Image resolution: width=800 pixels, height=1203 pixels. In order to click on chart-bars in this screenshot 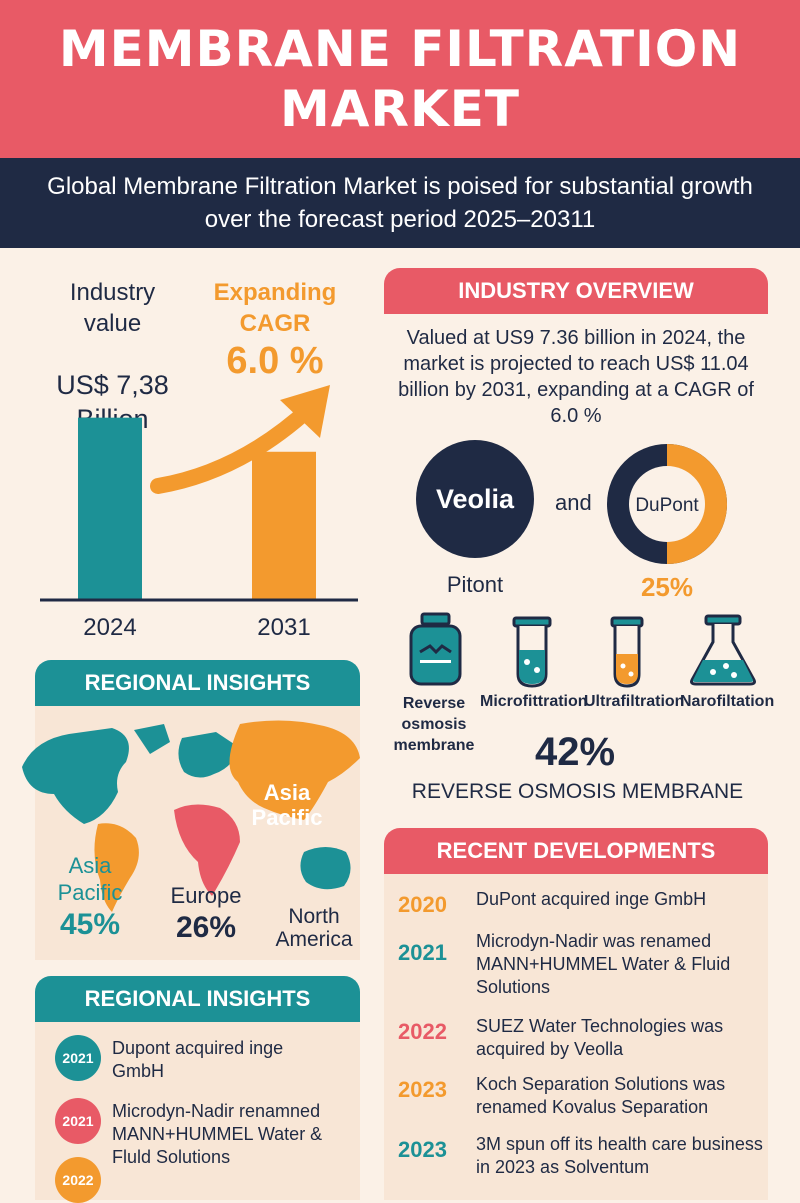, I will do `click(197, 508)`.